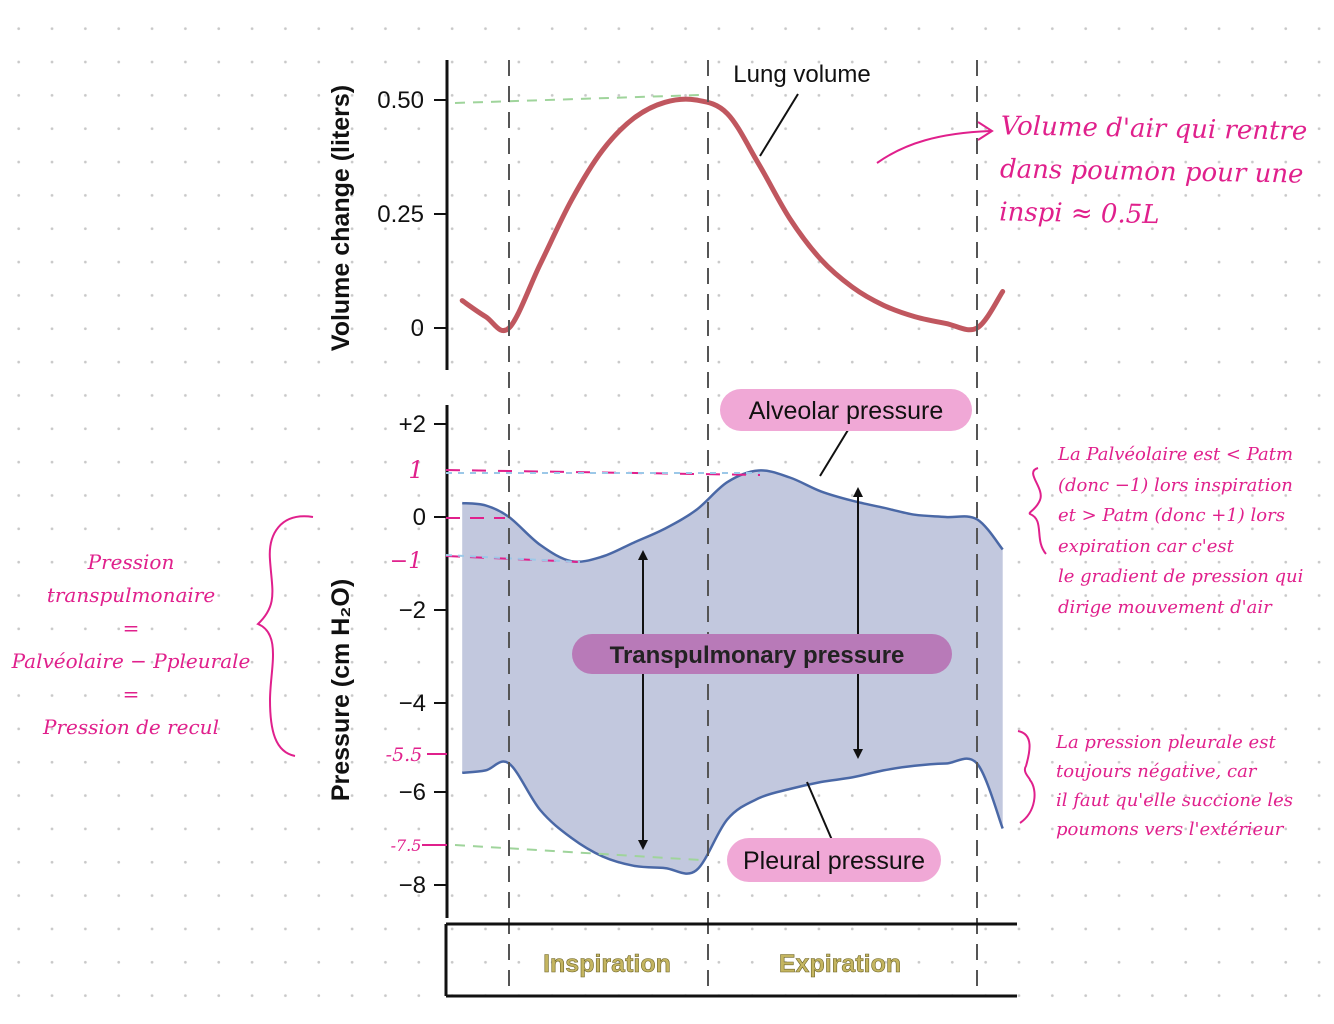  I want to click on pressure-ytick-0: +2, so click(423, 424).